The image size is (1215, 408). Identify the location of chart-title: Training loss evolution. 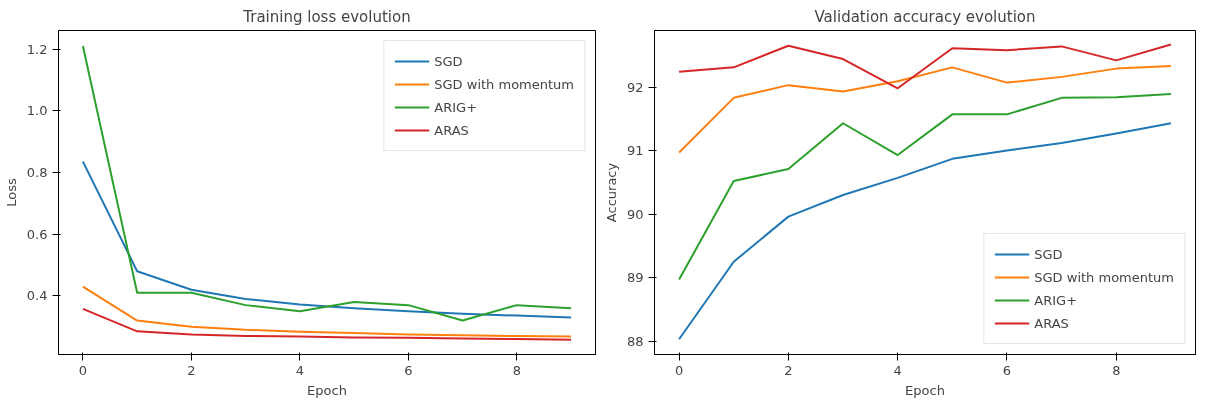
(326, 16).